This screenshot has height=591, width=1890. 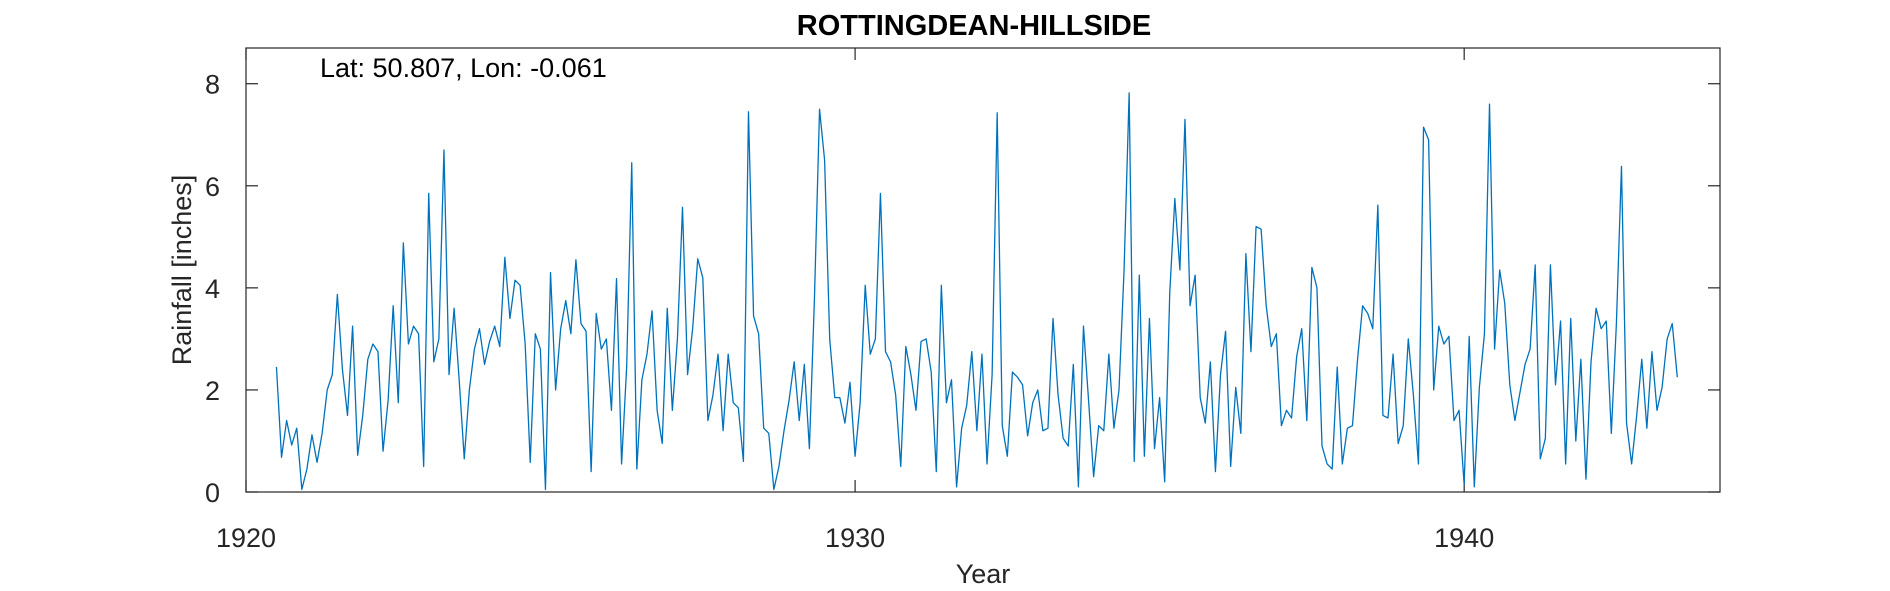 What do you see at coordinates (212, 85) in the screenshot?
I see `y-tick-label: 8` at bounding box center [212, 85].